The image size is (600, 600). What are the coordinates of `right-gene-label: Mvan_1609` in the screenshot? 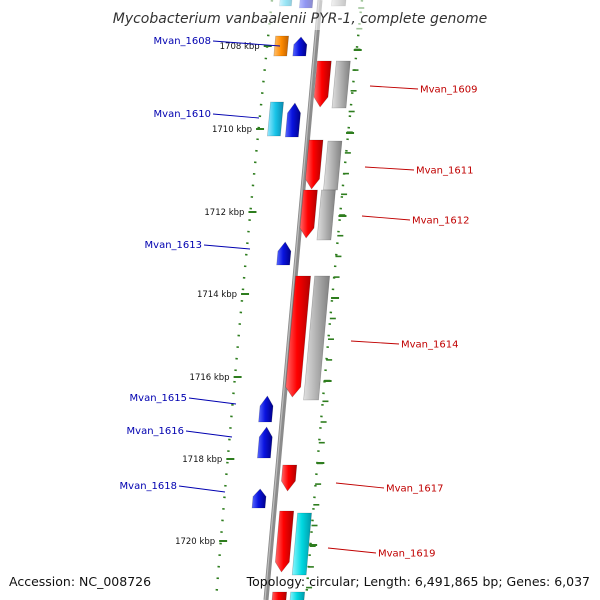 It's located at (448, 90).